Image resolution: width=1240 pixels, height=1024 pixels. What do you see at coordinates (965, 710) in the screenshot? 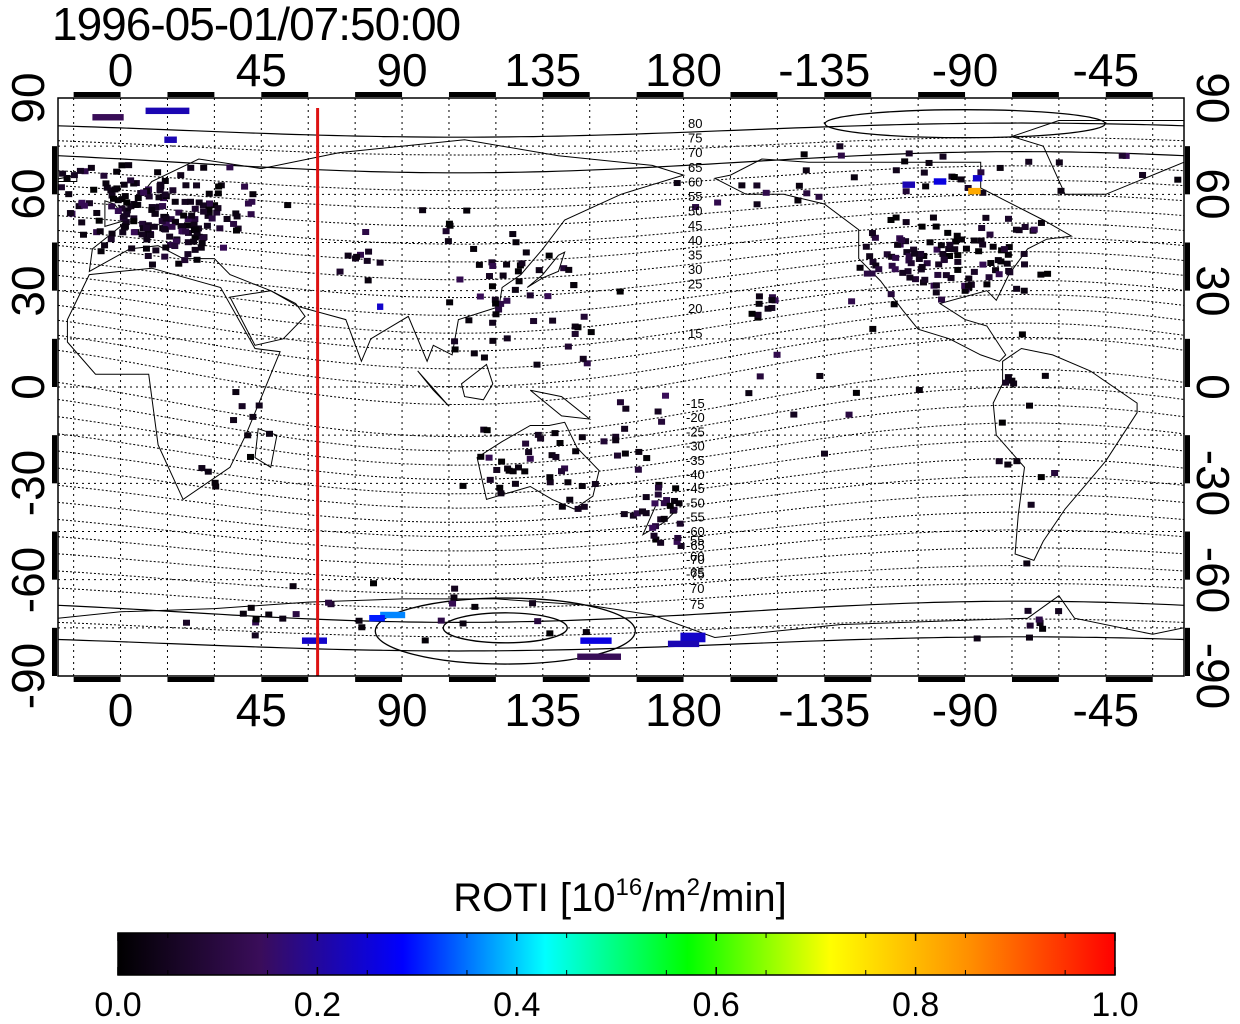
I see `x-axis-bottom-label: -90` at bounding box center [965, 710].